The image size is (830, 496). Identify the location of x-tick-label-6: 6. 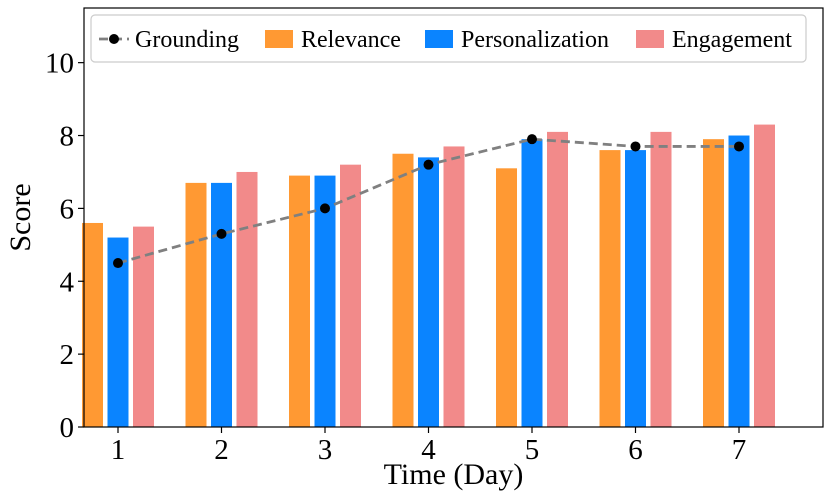
(635, 450).